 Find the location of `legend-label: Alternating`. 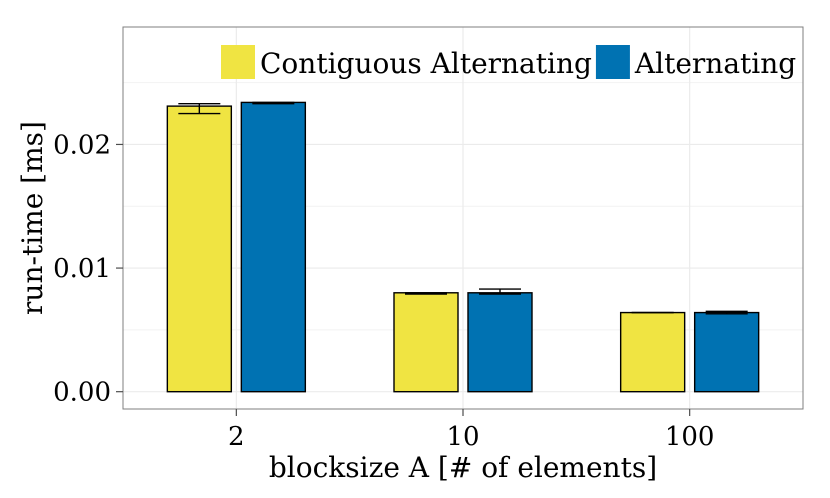

legend-label: Alternating is located at coordinates (715, 63).